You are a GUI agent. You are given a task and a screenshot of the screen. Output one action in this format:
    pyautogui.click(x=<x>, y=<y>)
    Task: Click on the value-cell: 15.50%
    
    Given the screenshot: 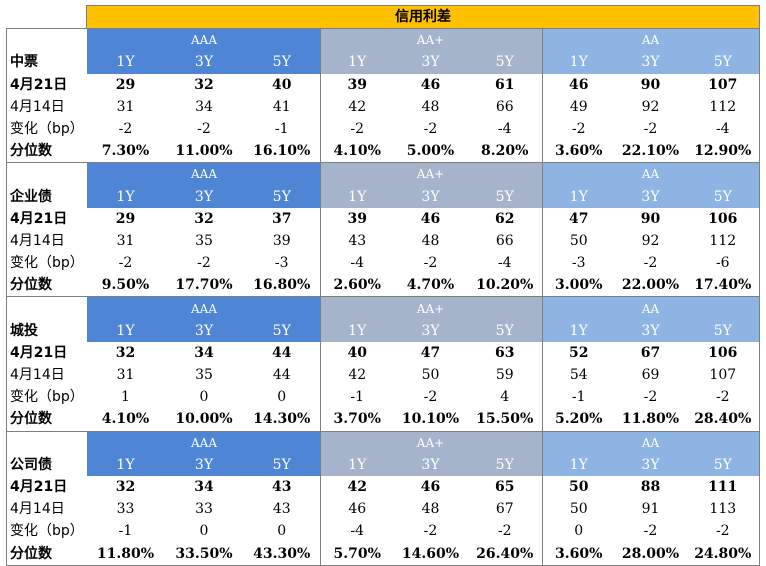 What is the action you would take?
    pyautogui.click(x=505, y=420)
    